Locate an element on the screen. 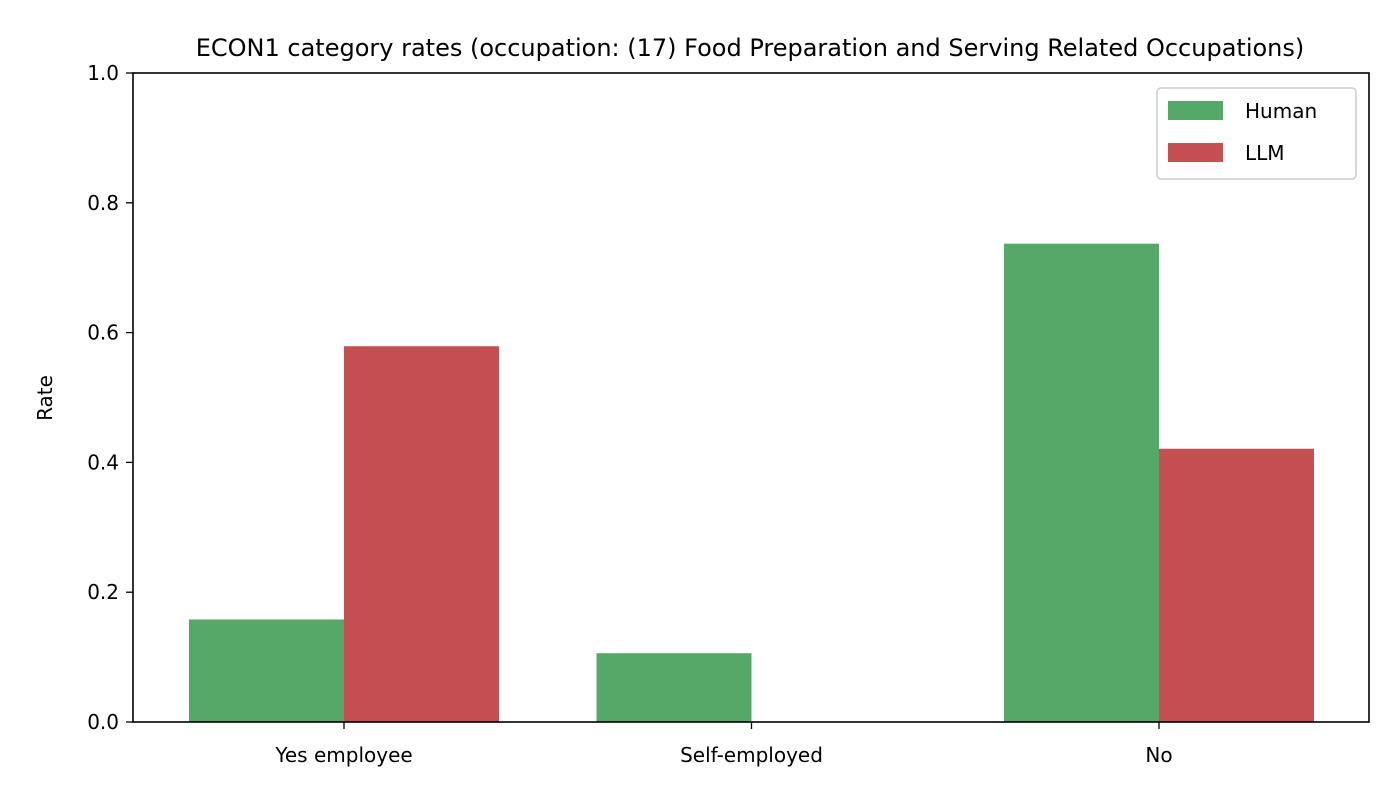 The height and width of the screenshot is (800, 1400). y-tick-label: 0.6 is located at coordinates (103, 333).